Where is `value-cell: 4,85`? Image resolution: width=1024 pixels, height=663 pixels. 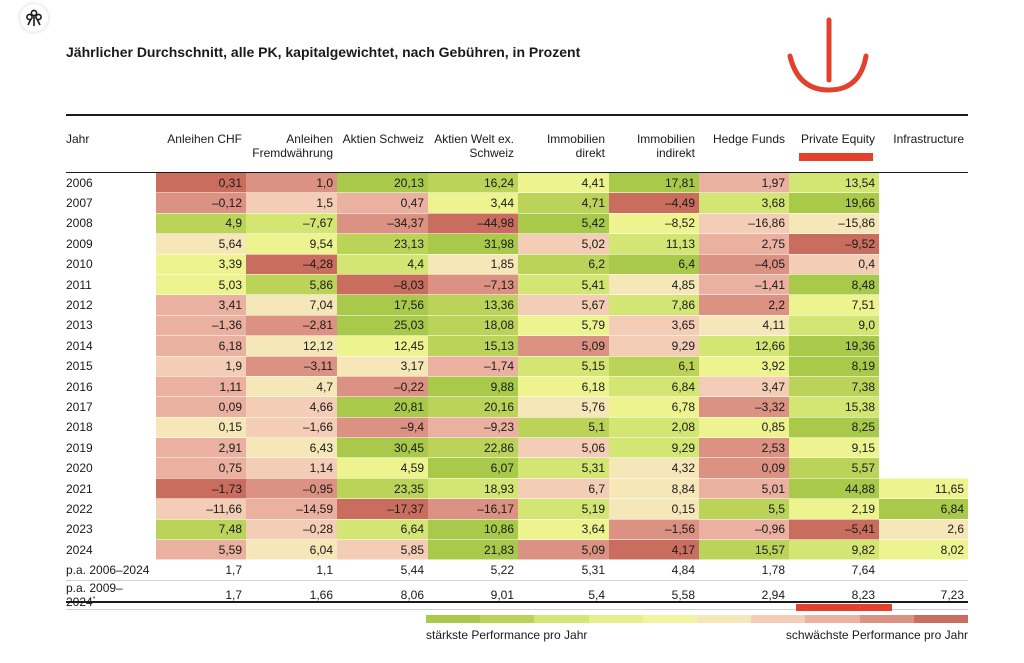 value-cell: 4,85 is located at coordinates (654, 285).